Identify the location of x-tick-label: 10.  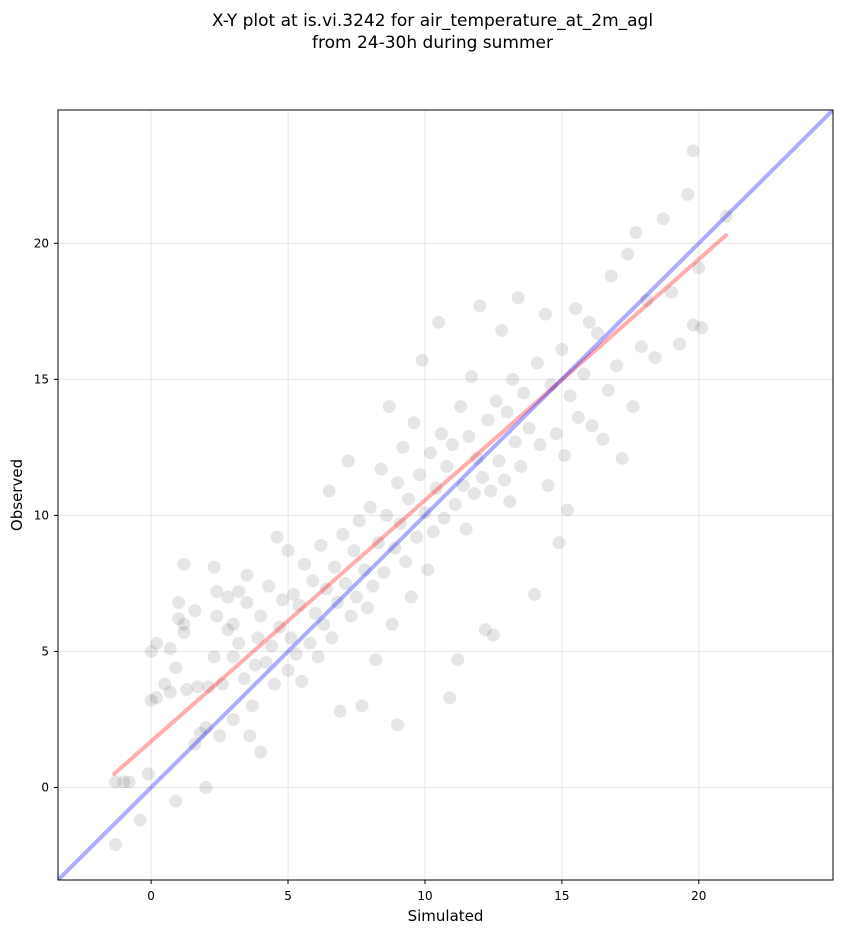
(424, 896).